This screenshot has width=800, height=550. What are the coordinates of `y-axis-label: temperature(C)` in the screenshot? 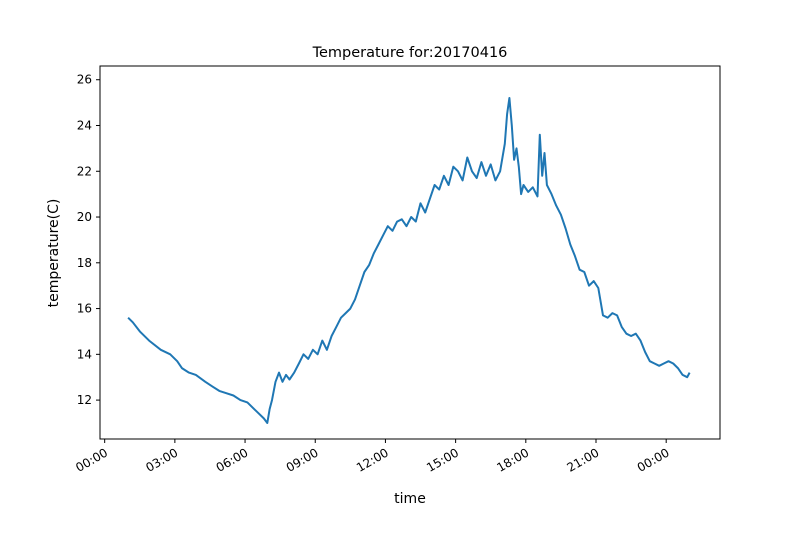 It's located at (54, 253).